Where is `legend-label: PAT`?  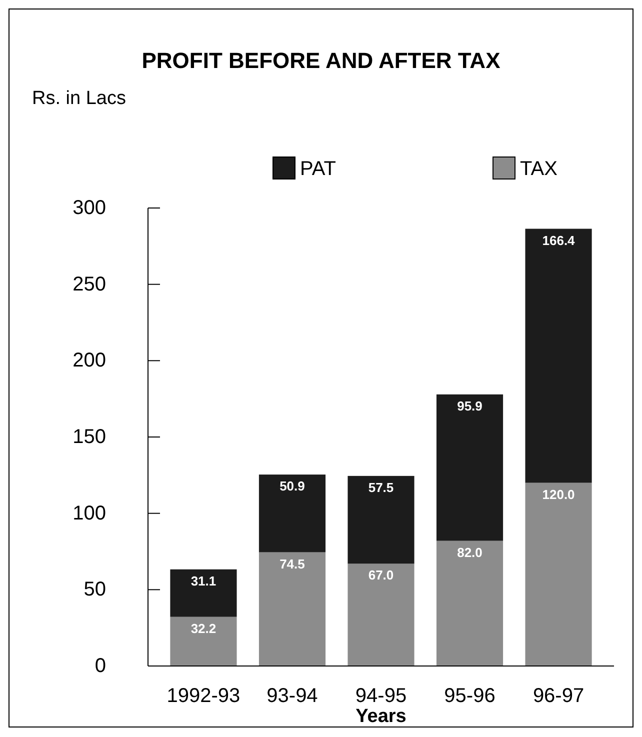
legend-label: PAT is located at coordinates (318, 169).